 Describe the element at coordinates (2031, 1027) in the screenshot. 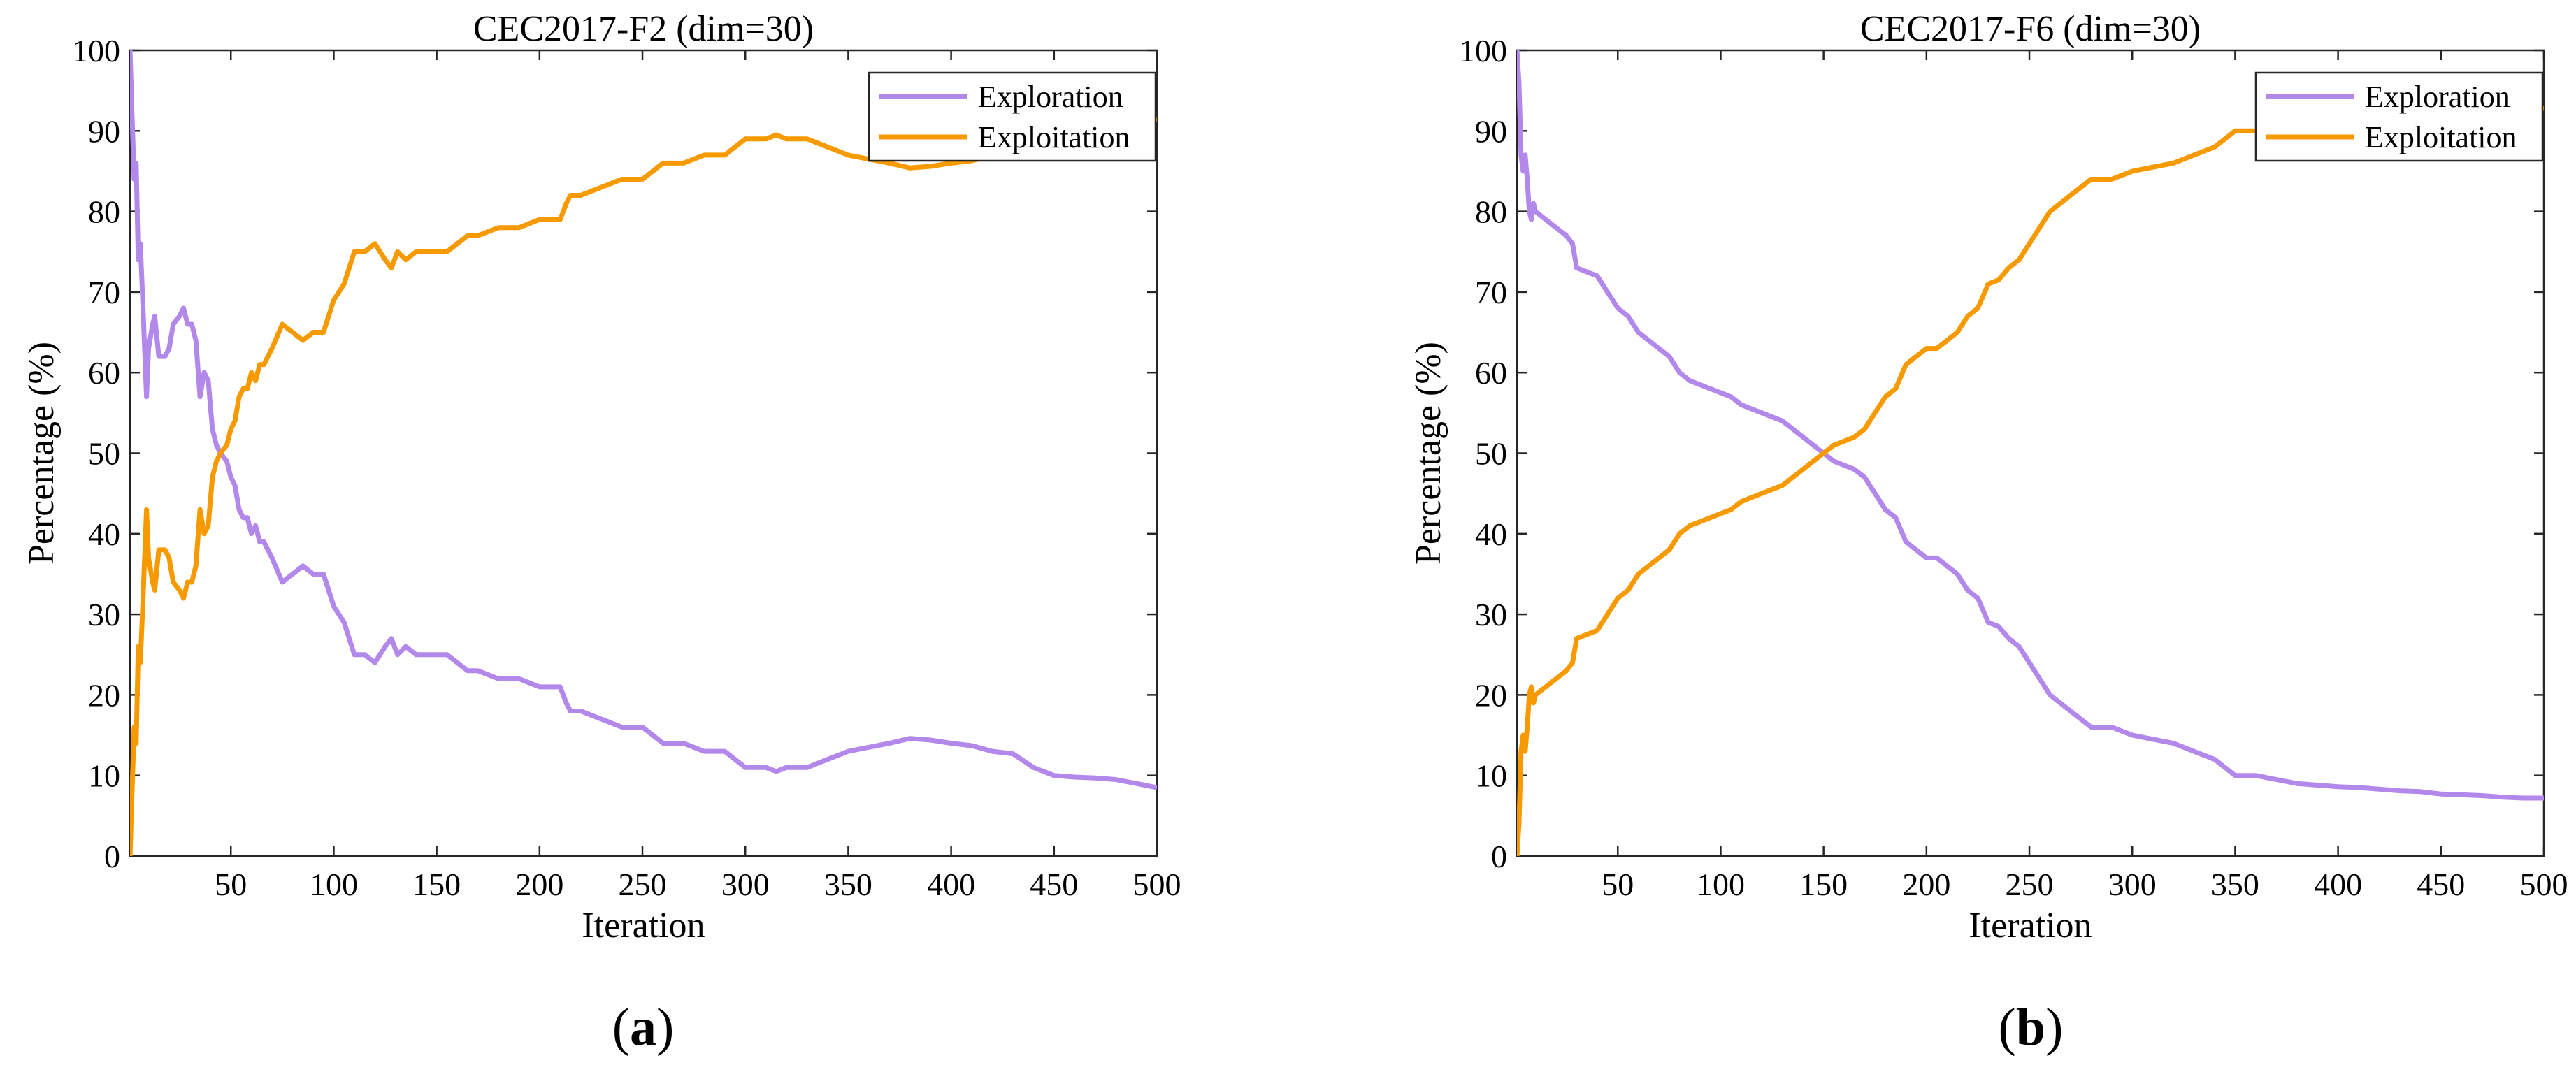

I see `panel-label: (b)` at that location.